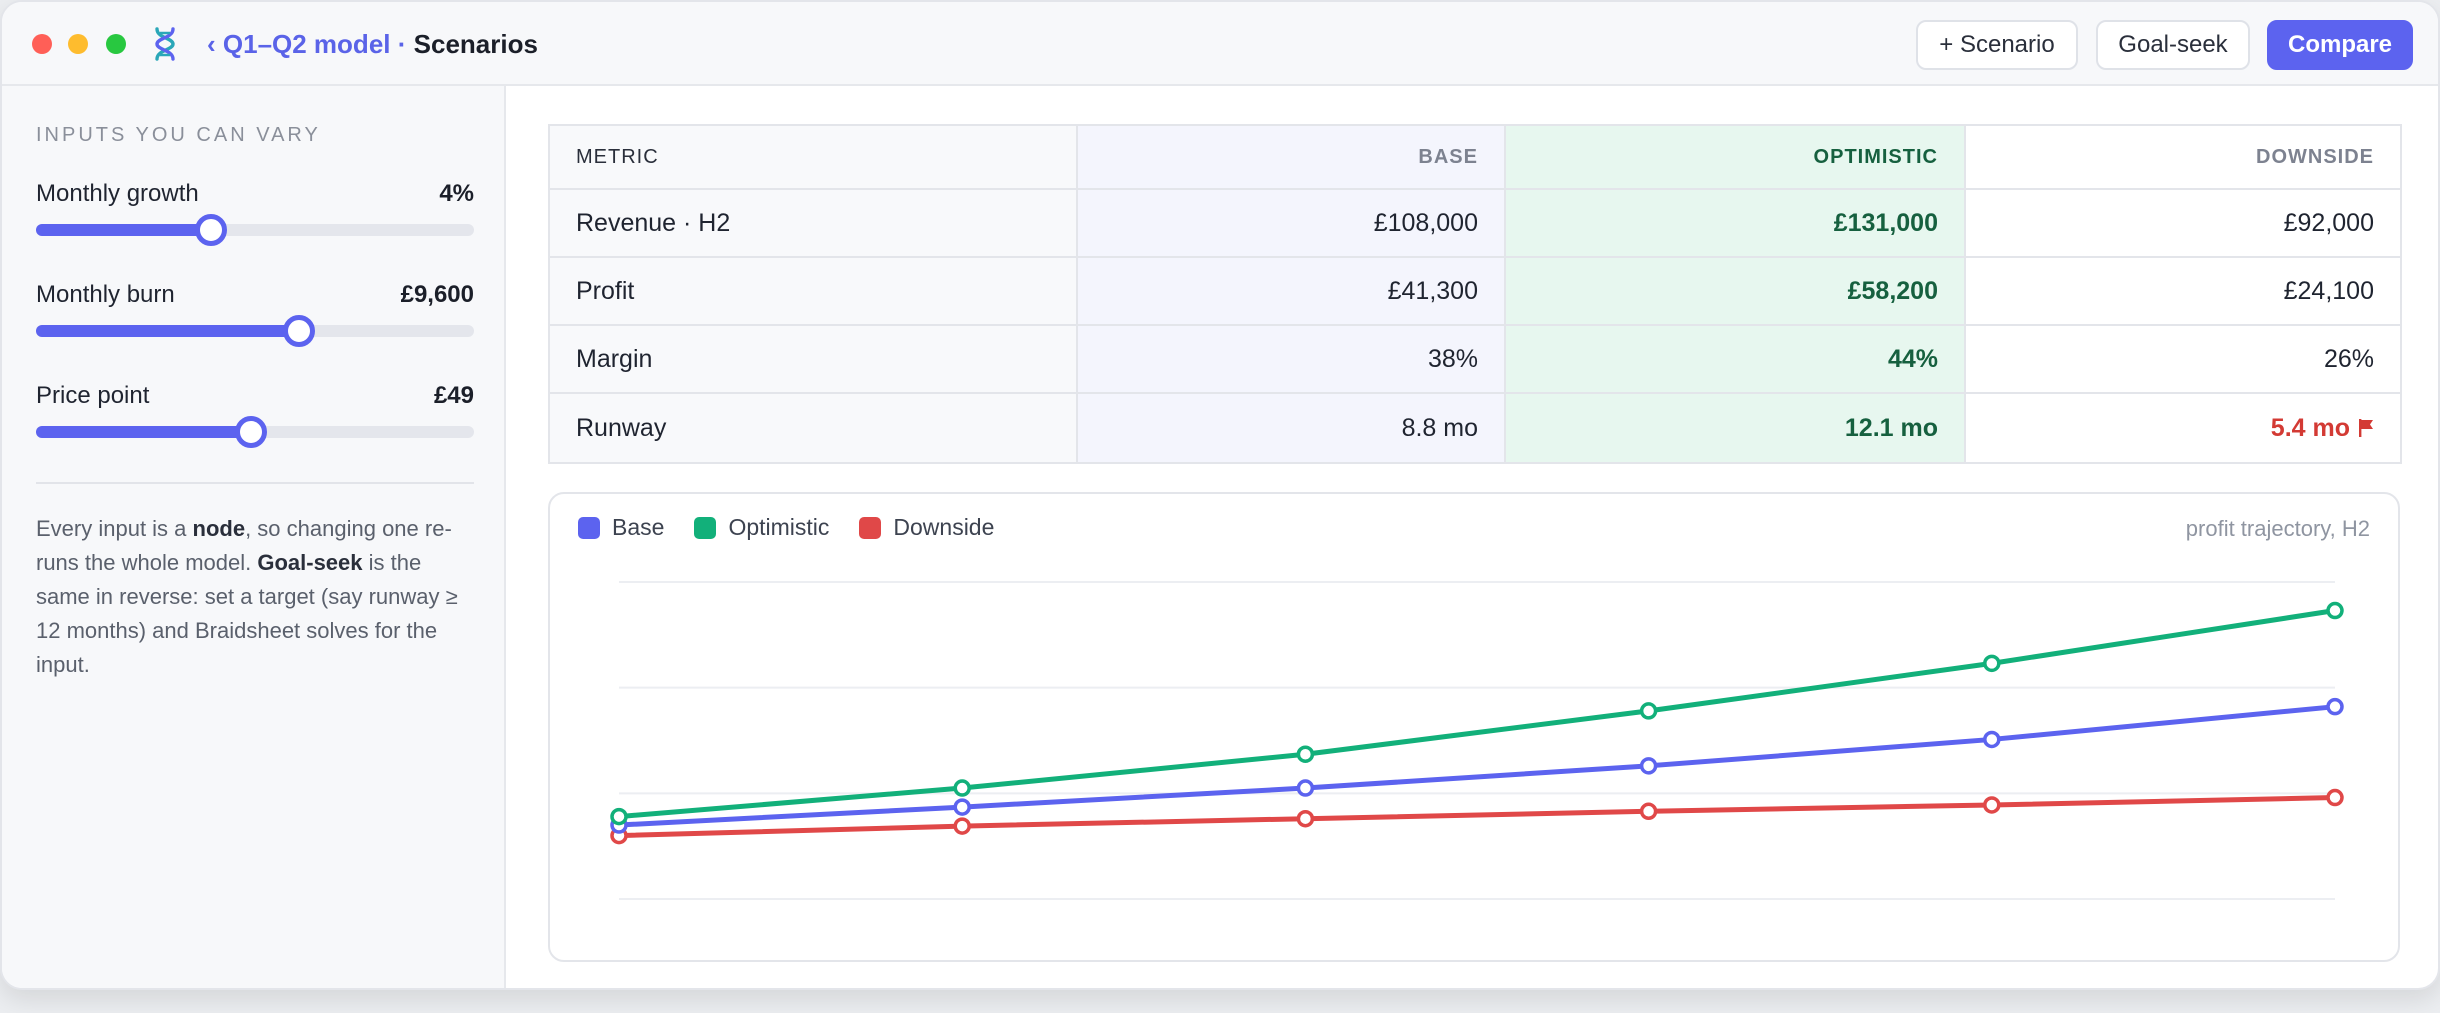 The height and width of the screenshot is (1013, 2440). I want to click on growth-label: Monthly growth, so click(117, 193).